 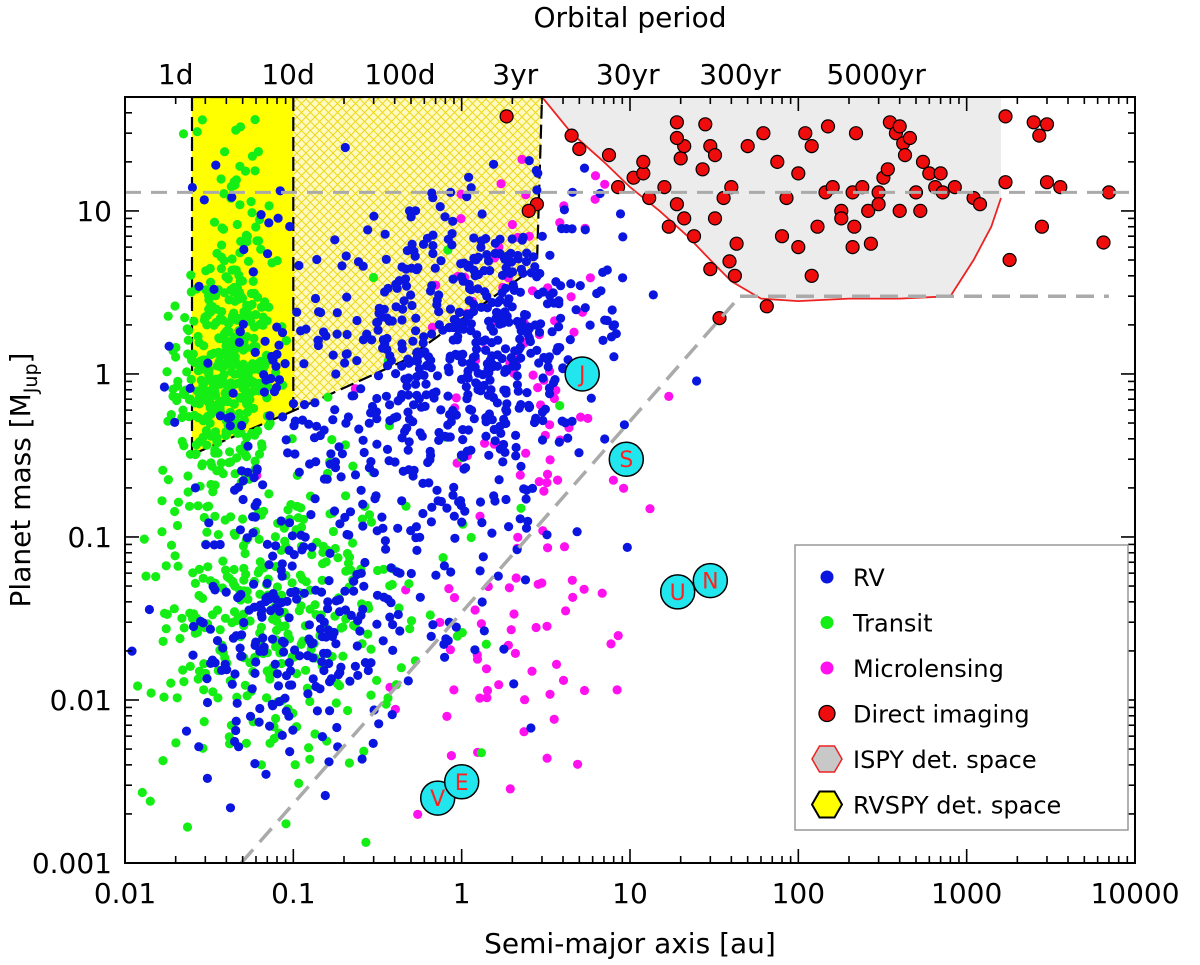 I want to click on solar-system-planet: S, so click(x=626, y=459).